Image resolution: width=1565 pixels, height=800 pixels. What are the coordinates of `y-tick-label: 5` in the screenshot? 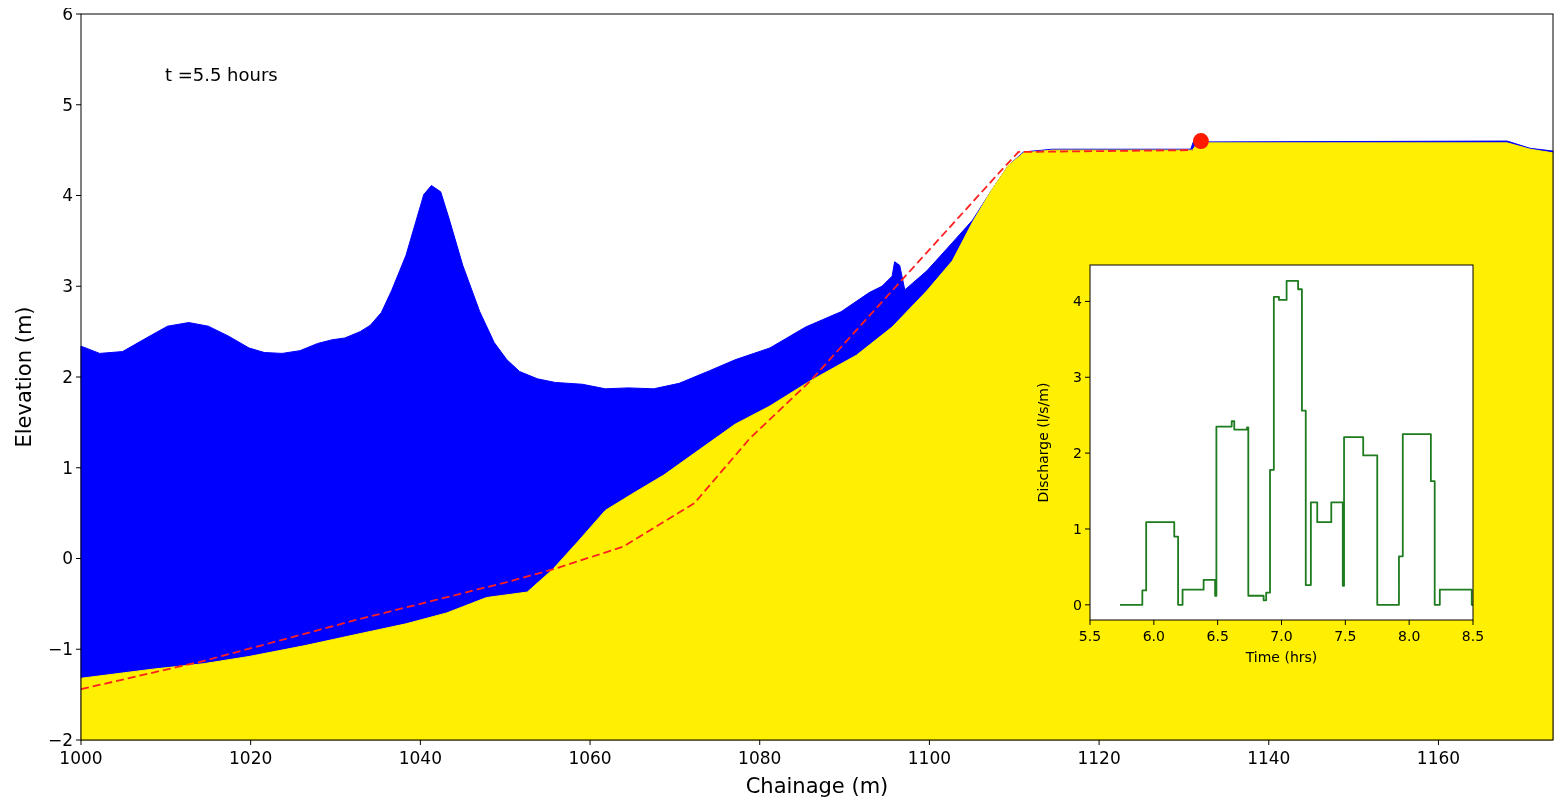 It's located at (67, 104).